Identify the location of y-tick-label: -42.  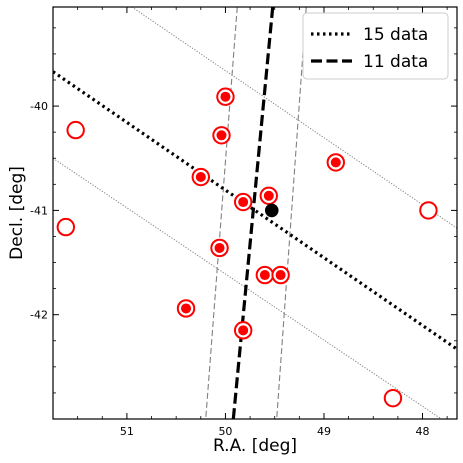
(39, 315).